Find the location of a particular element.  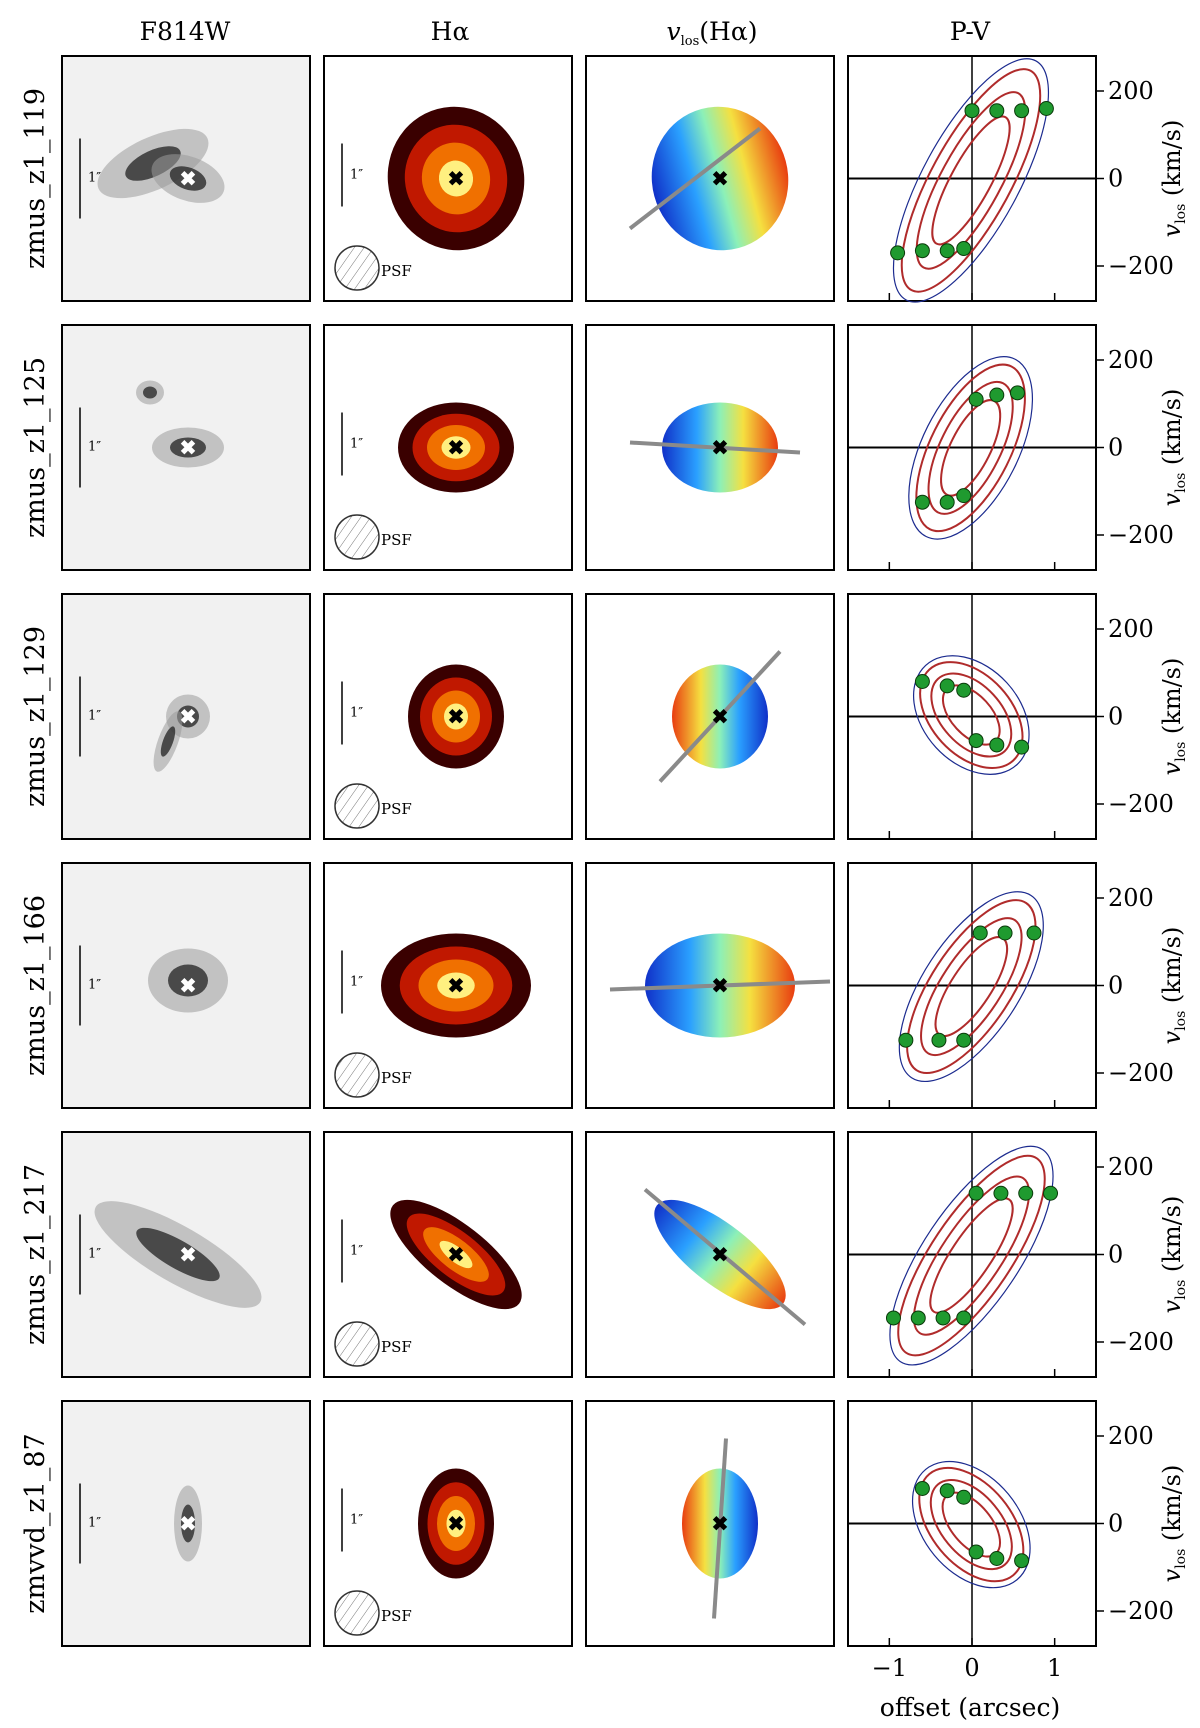

row-label: zmus_z1_125 is located at coordinates (35, 447).